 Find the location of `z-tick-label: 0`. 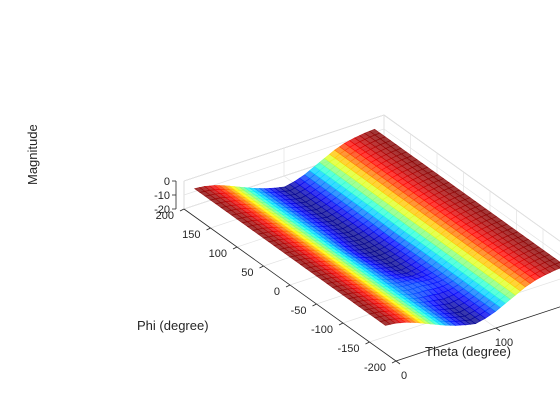

z-tick-label: 0 is located at coordinates (167, 182).